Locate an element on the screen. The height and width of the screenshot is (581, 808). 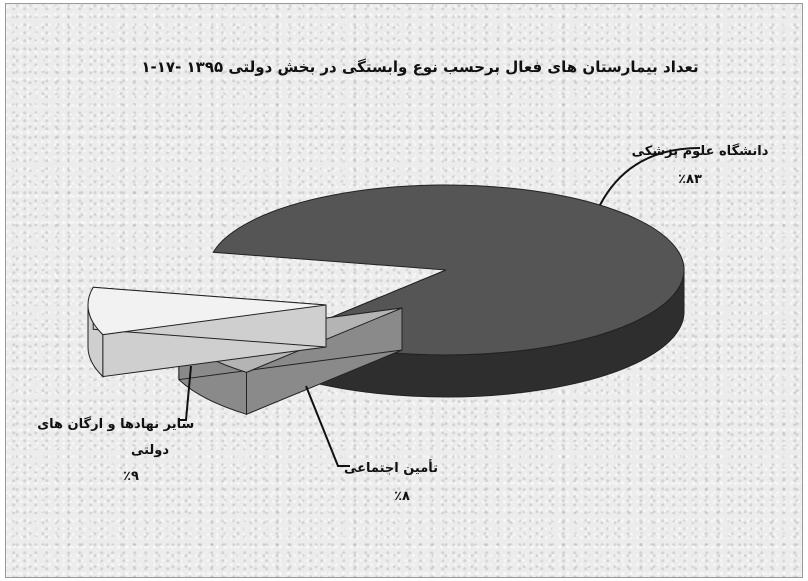
value-label-social-security: ٪۸ is located at coordinates (402, 496).